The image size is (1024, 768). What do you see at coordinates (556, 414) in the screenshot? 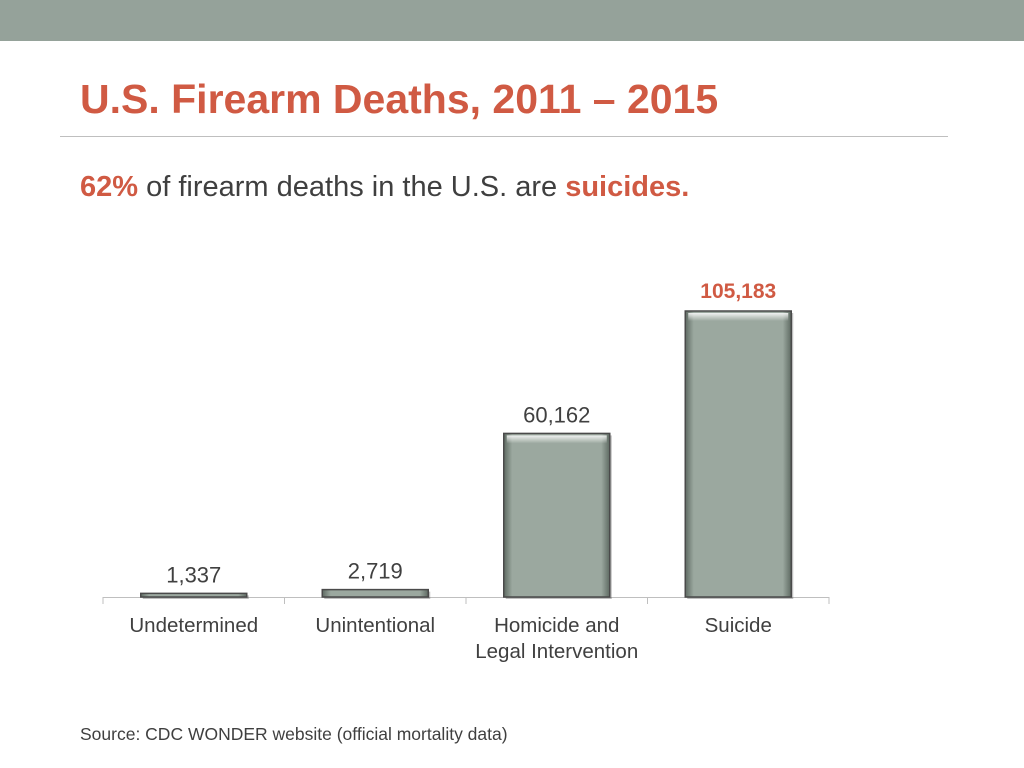
I see `value-label: 60,162` at bounding box center [556, 414].